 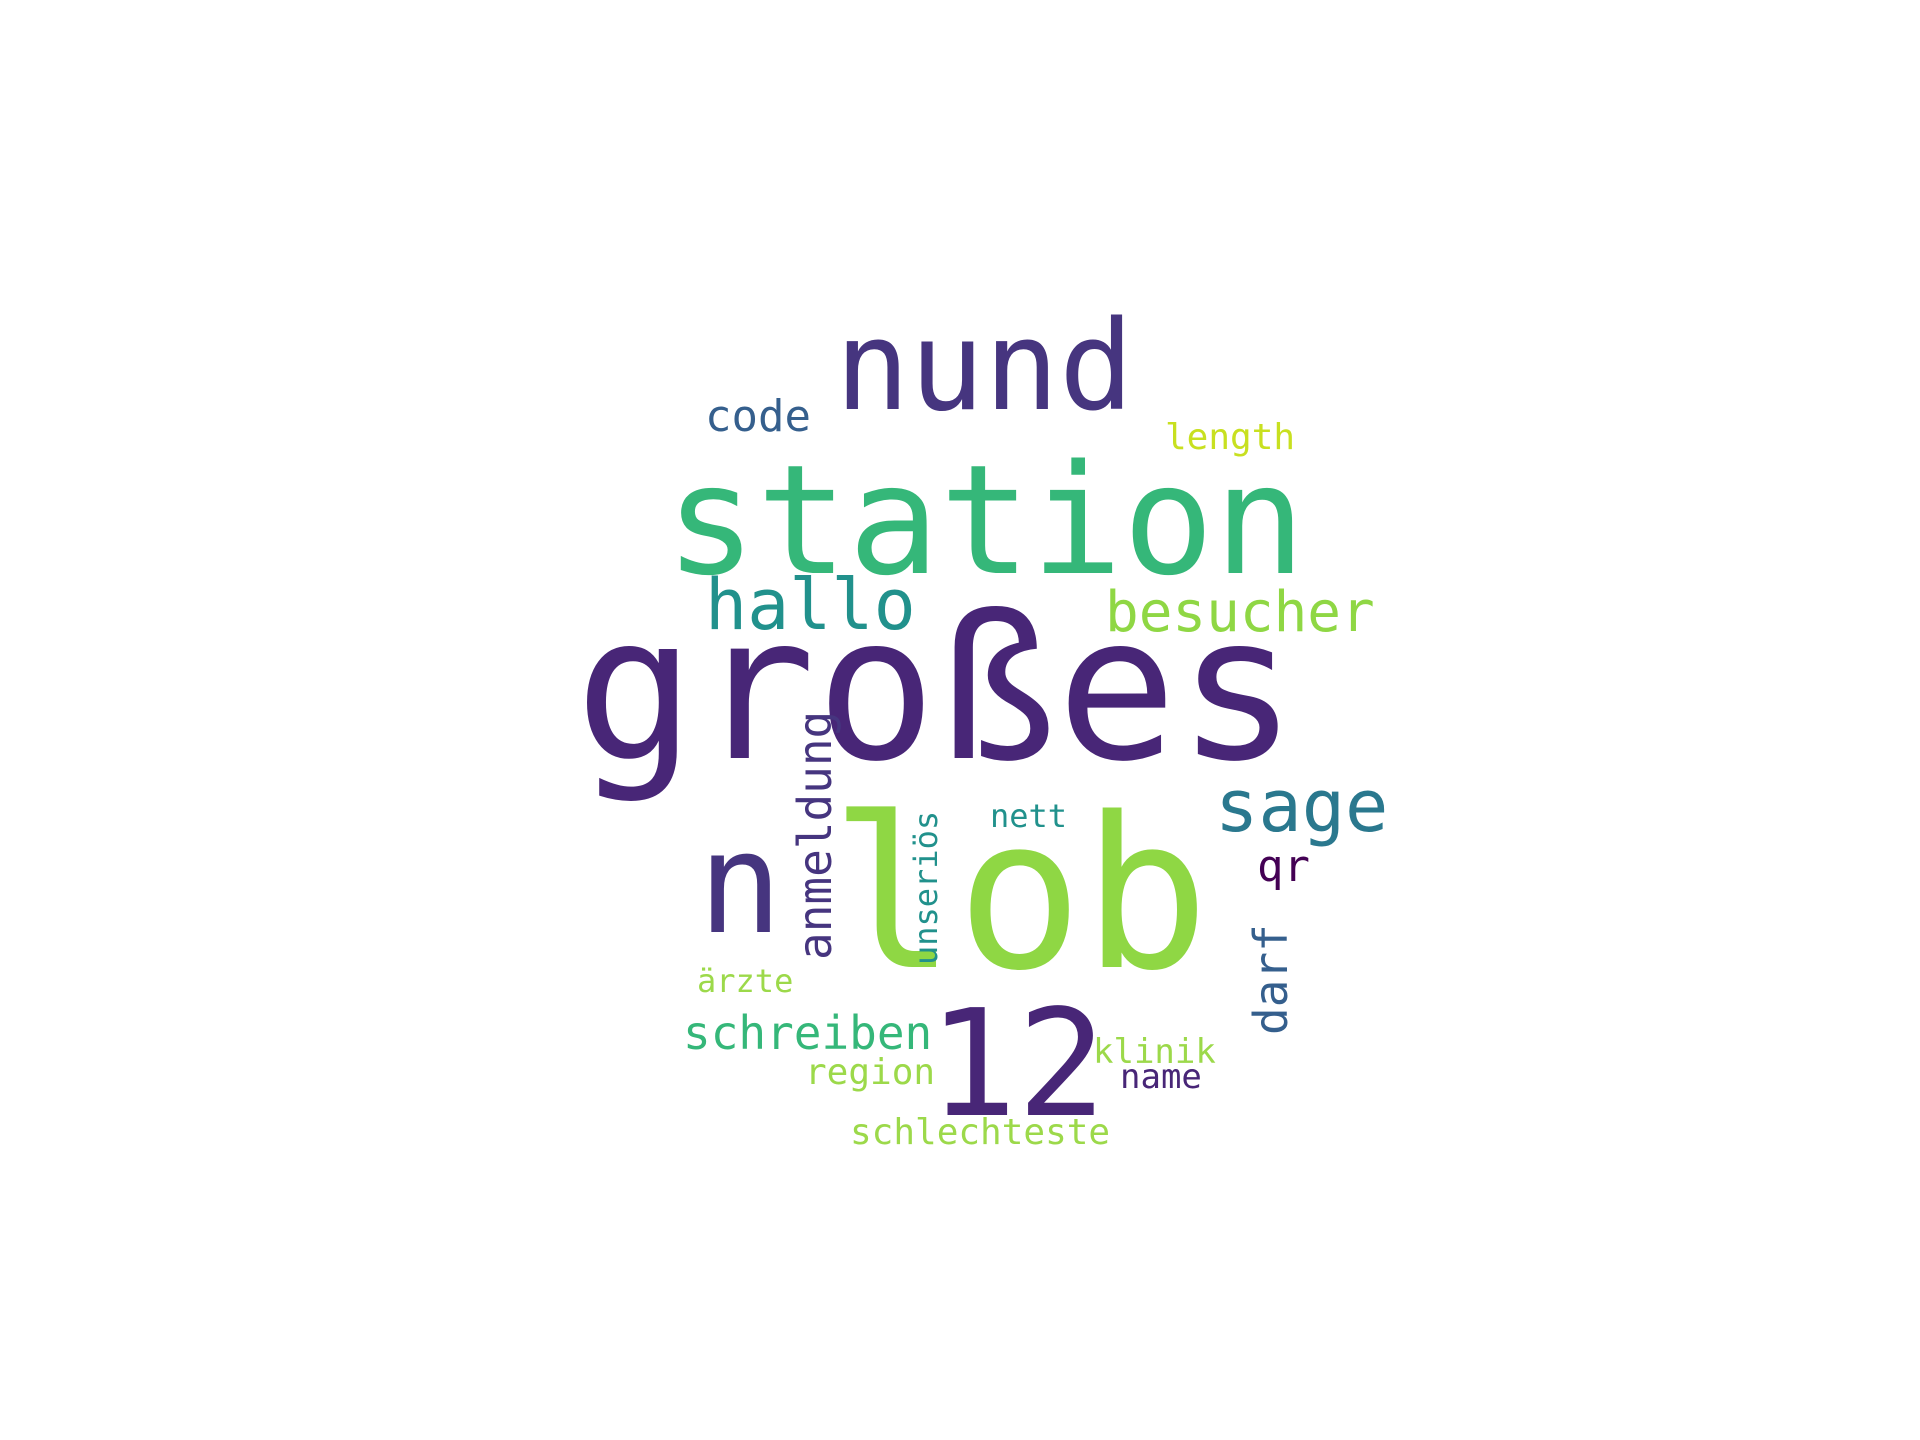 I want to click on word-code: code, so click(x=758, y=416).